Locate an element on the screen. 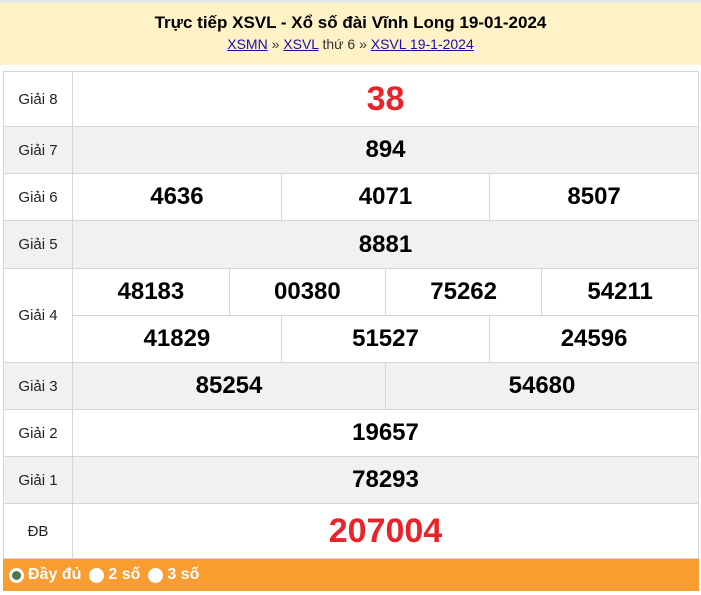 The height and width of the screenshot is (595, 701). breadcrumb-date-link: XSVL 19-1-2024 is located at coordinates (422, 44).